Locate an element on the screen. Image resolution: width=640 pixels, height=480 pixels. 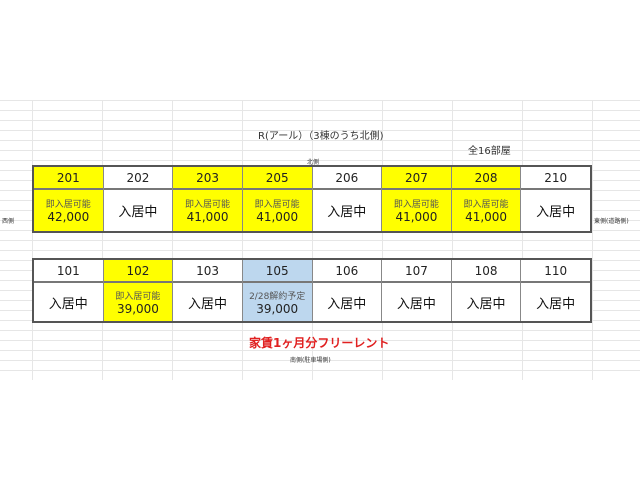
room-cell: 205 即入居可能 41,000 is located at coordinates (277, 199).